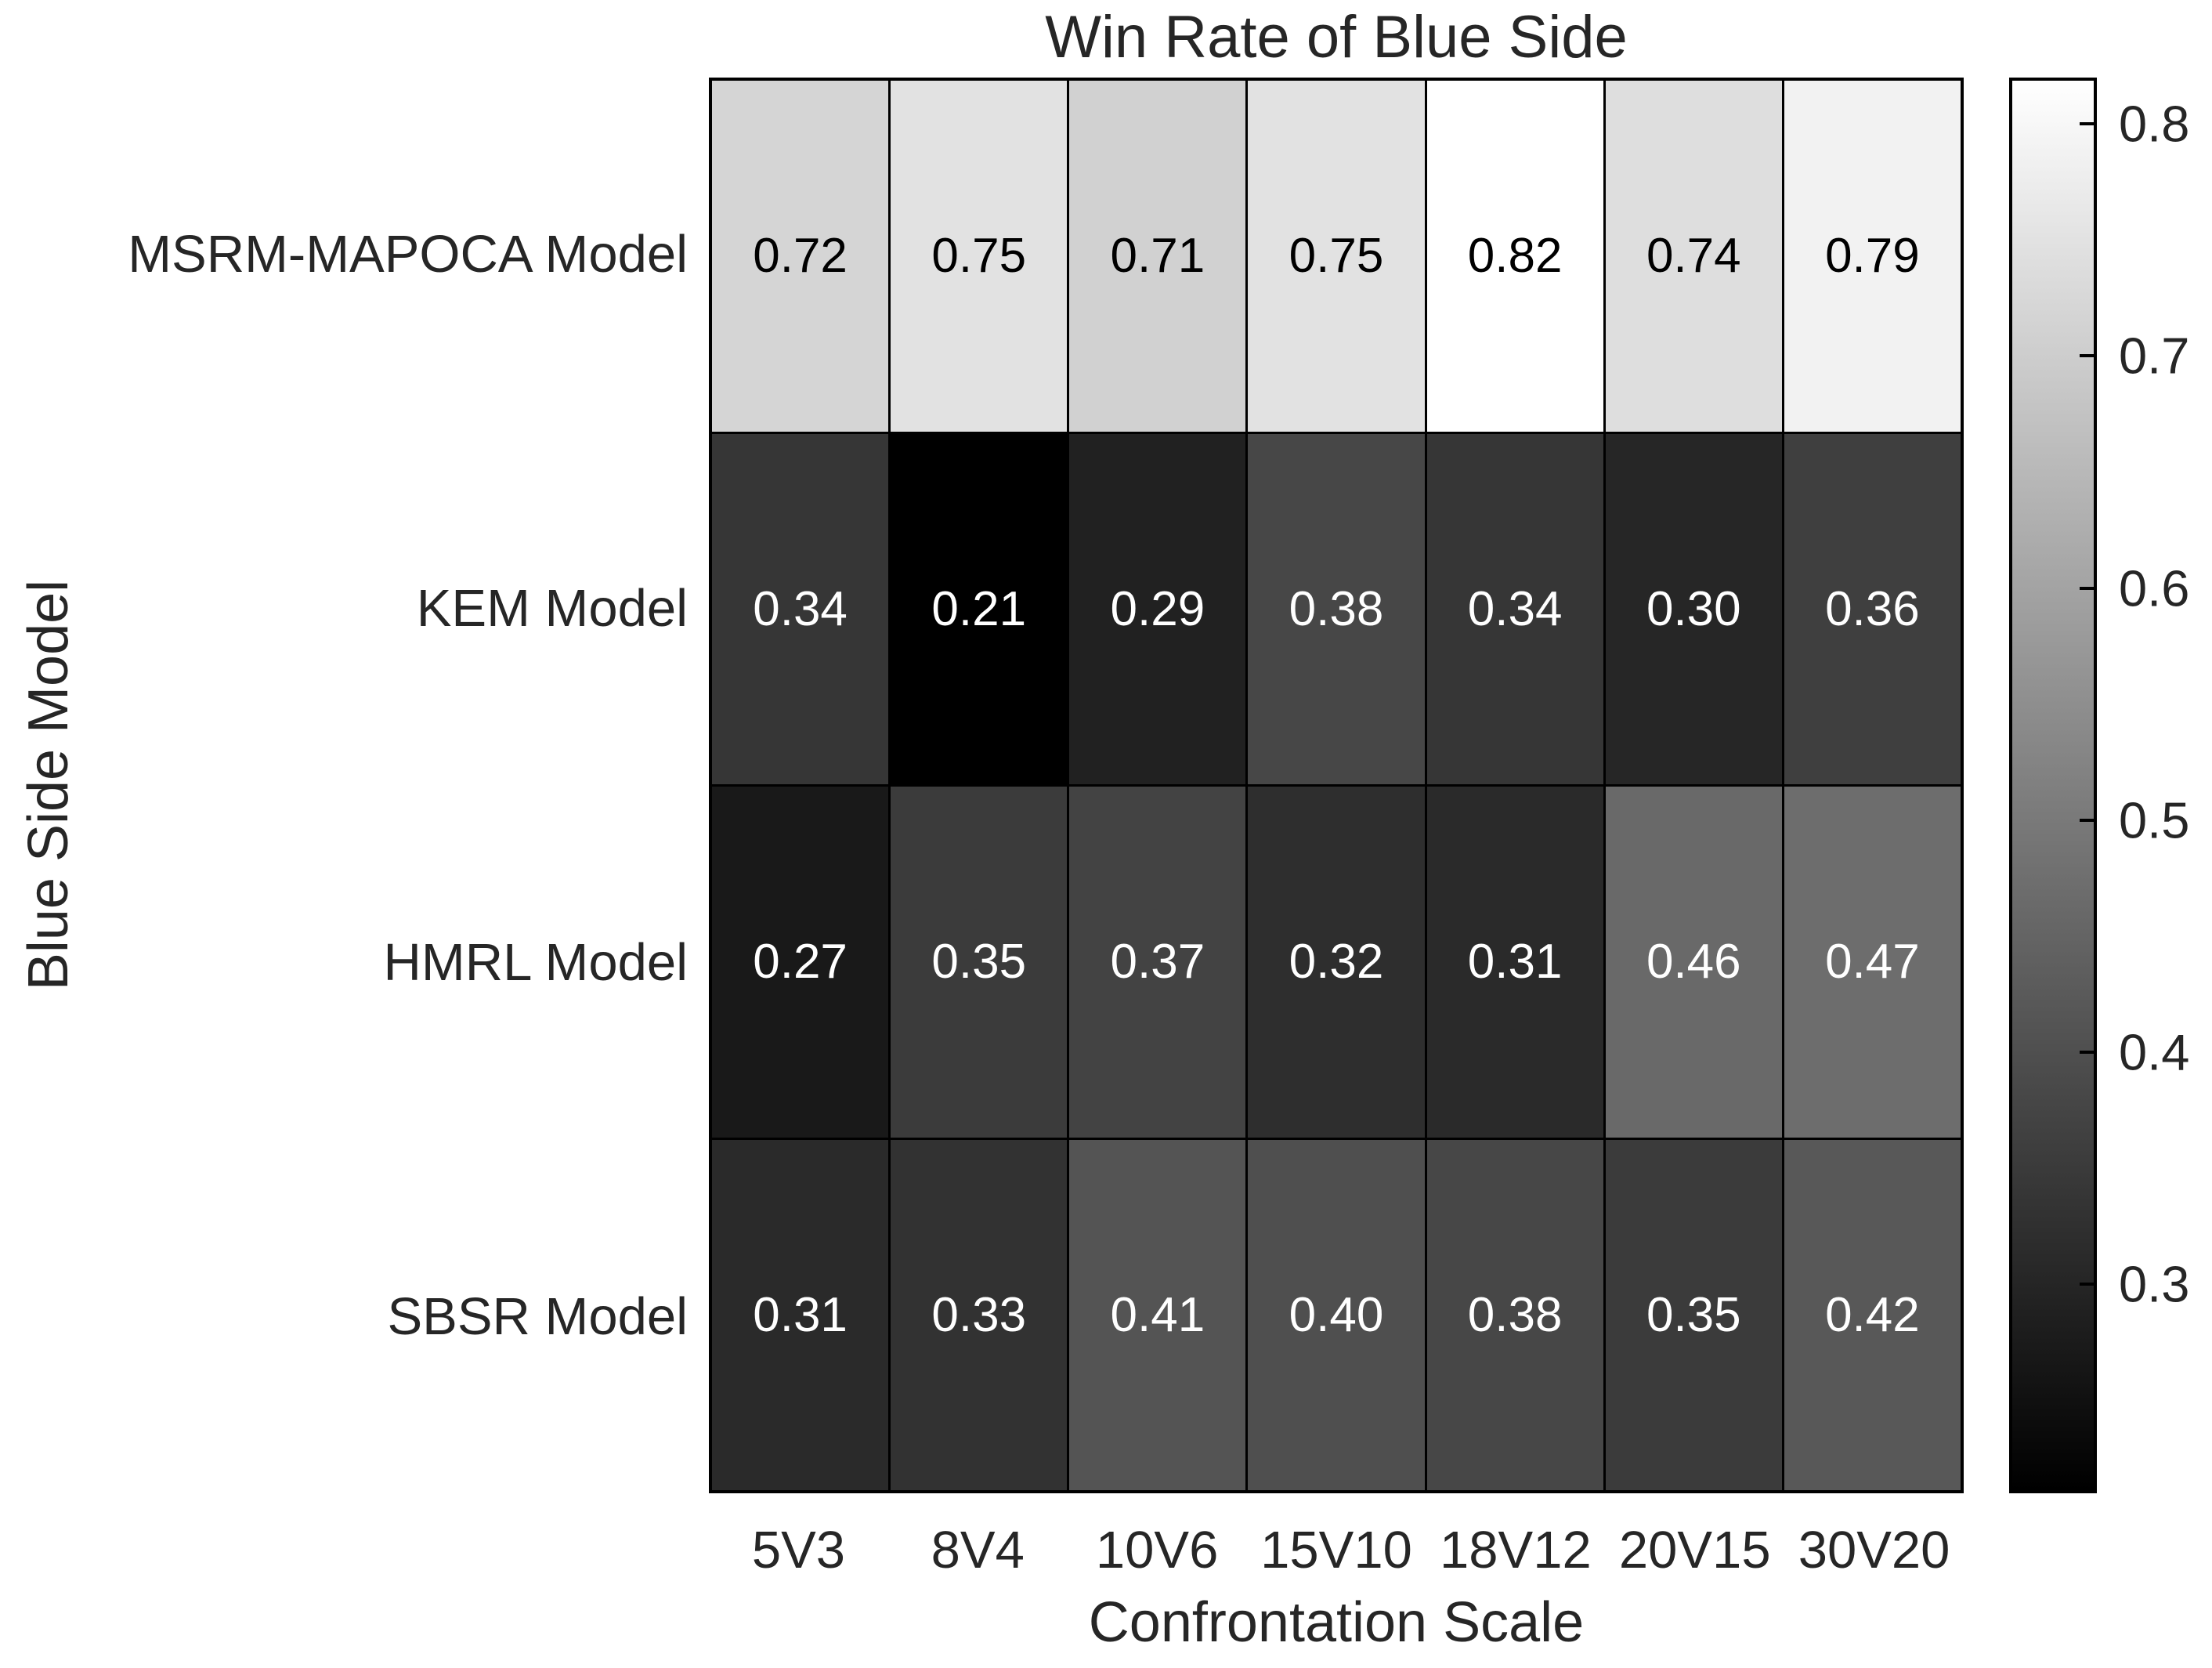 The height and width of the screenshot is (1668, 2212). What do you see at coordinates (2110, 785) in the screenshot?
I see `colorbar: 0.8 0.7 0.6 0.5 0.4 0.3` at bounding box center [2110, 785].